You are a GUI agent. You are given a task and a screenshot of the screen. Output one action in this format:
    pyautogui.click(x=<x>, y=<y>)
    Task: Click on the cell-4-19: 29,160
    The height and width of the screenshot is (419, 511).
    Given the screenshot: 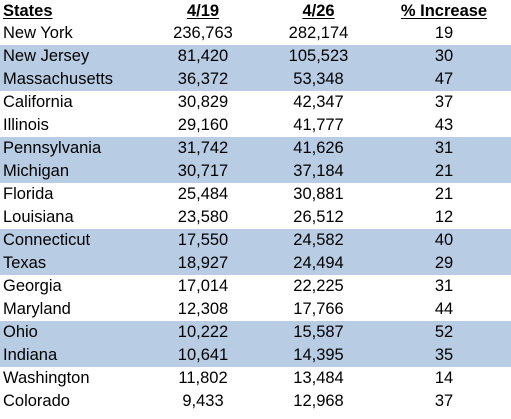 What is the action you would take?
    pyautogui.click(x=203, y=125)
    